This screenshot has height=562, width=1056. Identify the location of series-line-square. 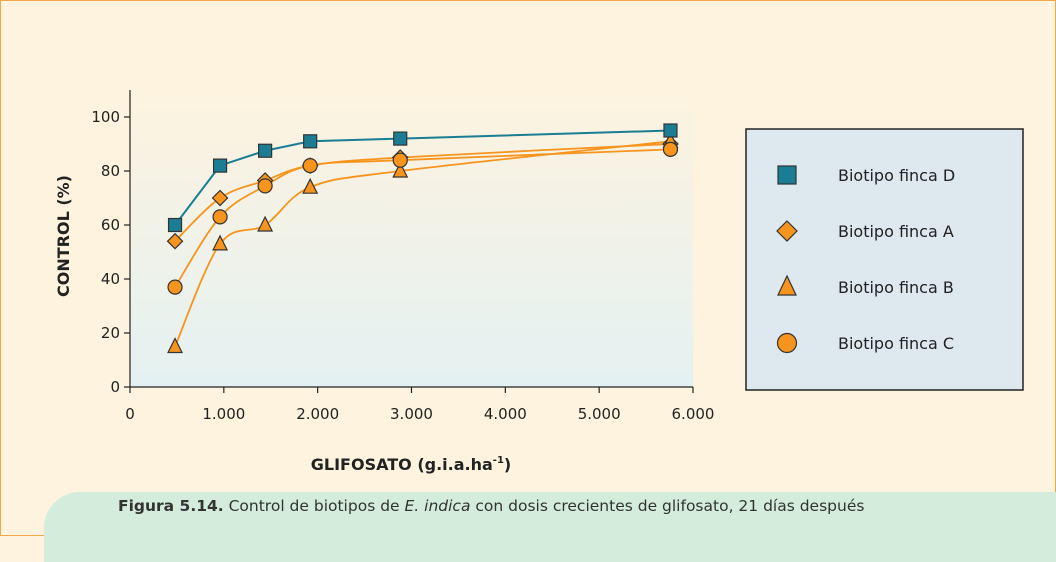
(422, 177).